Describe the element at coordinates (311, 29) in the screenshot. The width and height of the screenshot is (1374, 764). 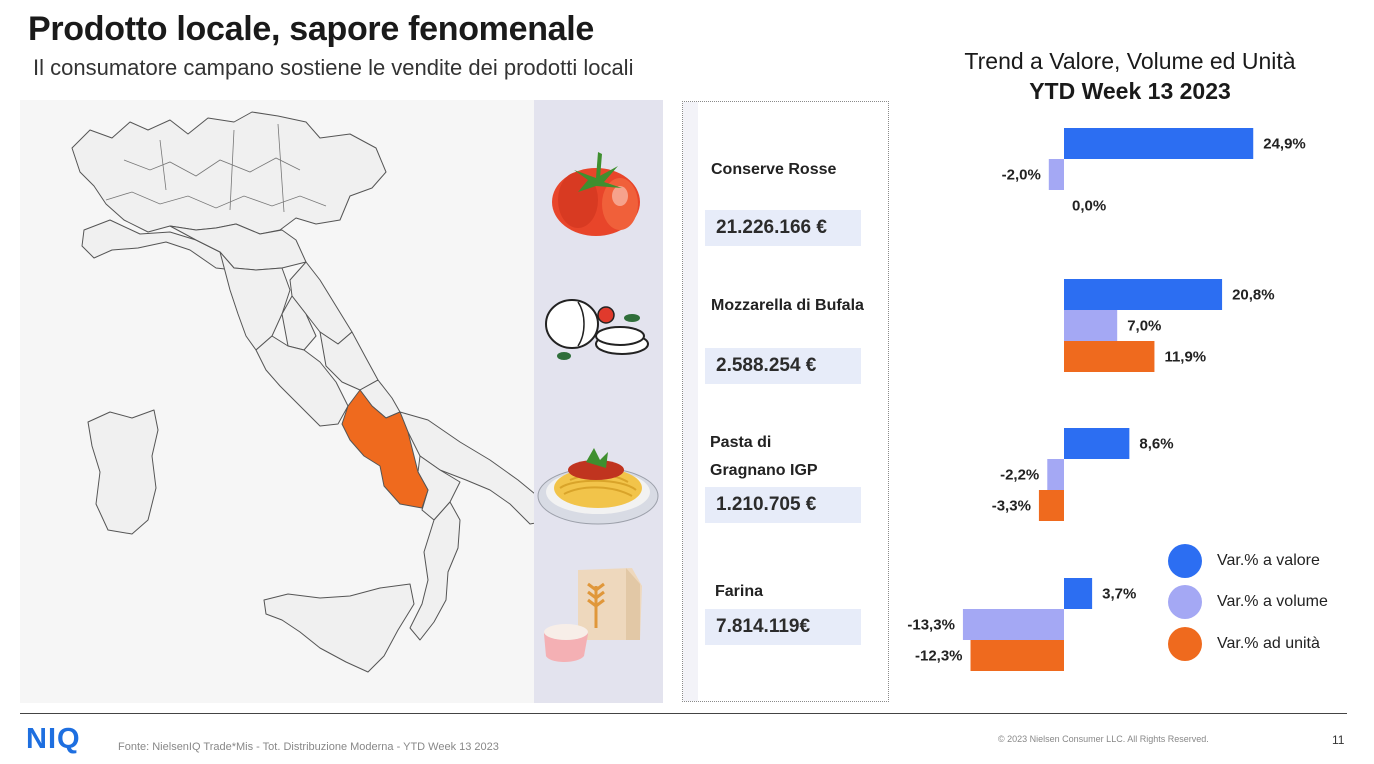
I see `page-title: Prodotto locale, sapore fenomenale` at that location.